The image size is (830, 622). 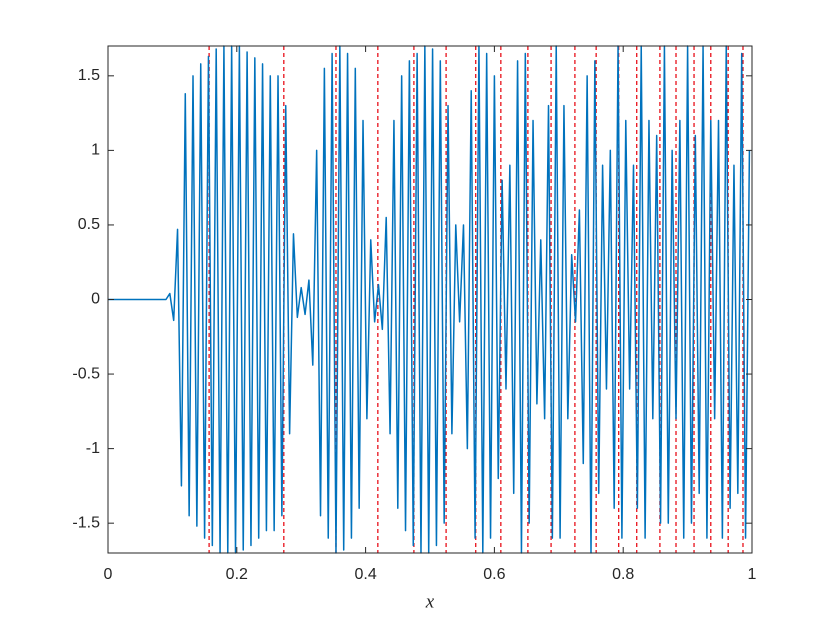 I want to click on x-tick-label: 0.8, so click(x=623, y=574).